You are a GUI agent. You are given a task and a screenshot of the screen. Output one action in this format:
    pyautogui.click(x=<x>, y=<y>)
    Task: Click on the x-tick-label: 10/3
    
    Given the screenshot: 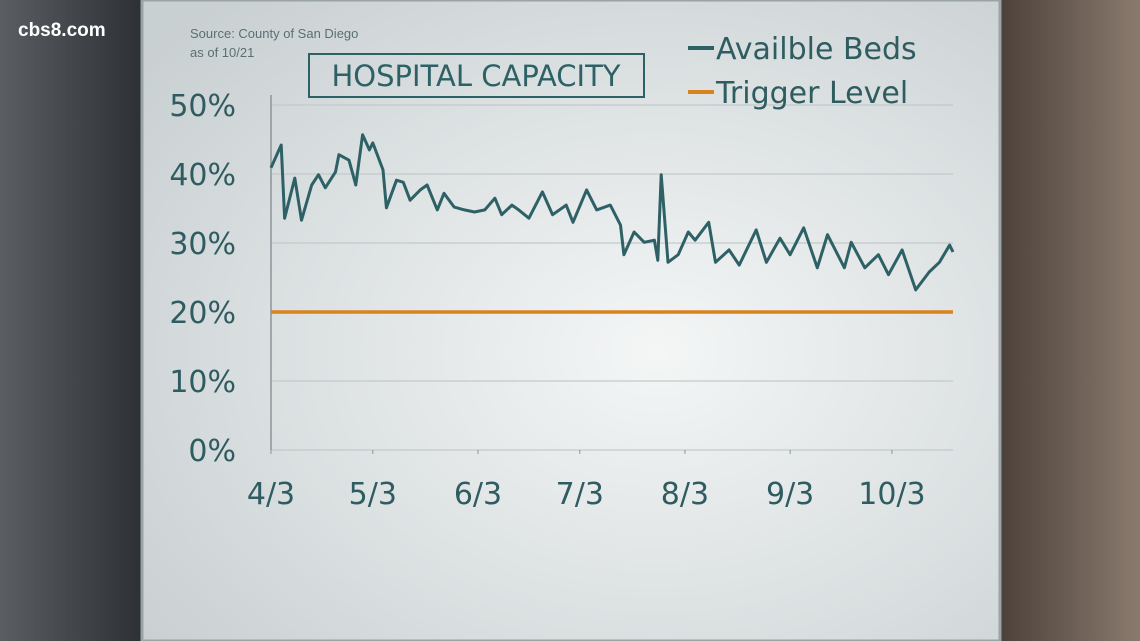 What is the action you would take?
    pyautogui.click(x=891, y=494)
    